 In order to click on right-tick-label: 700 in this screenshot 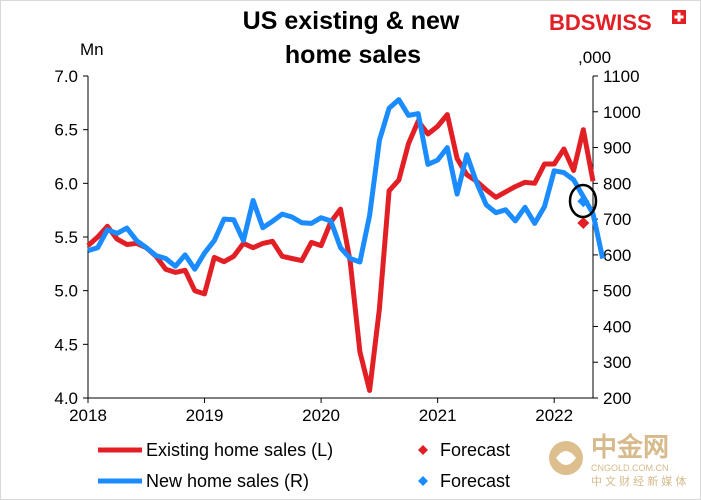, I will do `click(617, 219)`.